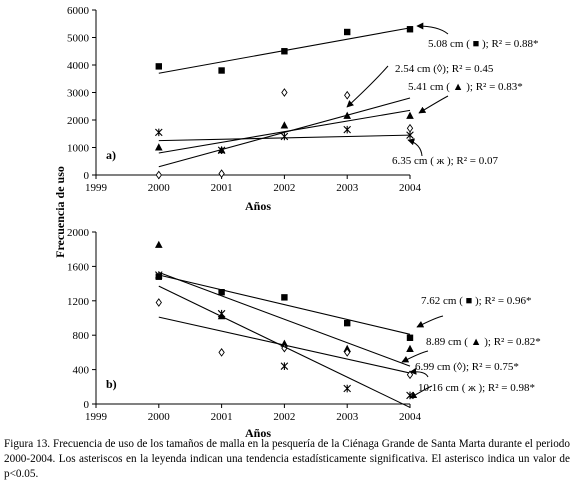 The image size is (573, 495). What do you see at coordinates (347, 48) in the screenshot?
I see `series-square: 5.08 cm ( ■ ); R² = 0.88*` at bounding box center [347, 48].